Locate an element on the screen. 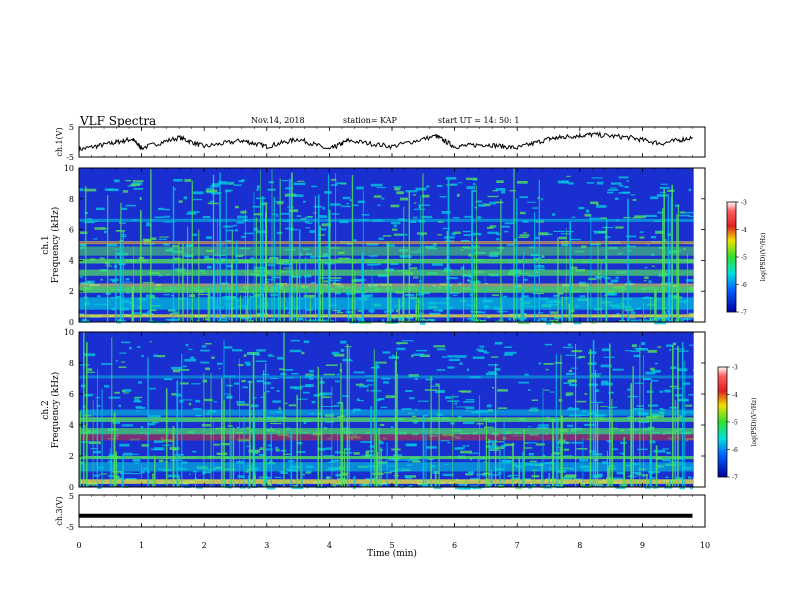 This screenshot has height=612, width=792. x-tick-label: 0 is located at coordinates (78, 545).